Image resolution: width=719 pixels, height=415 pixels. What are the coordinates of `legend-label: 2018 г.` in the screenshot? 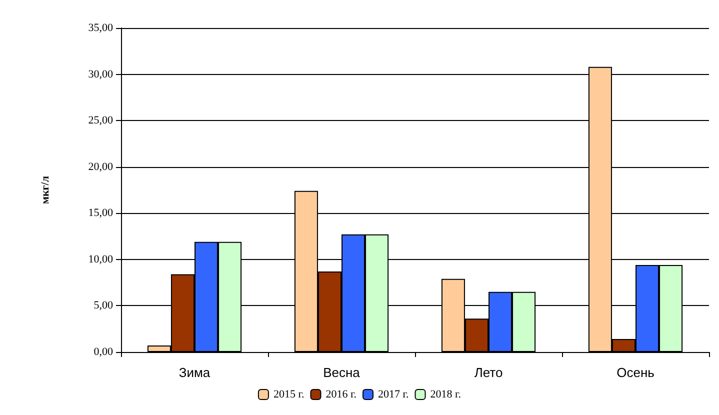 It's located at (446, 394).